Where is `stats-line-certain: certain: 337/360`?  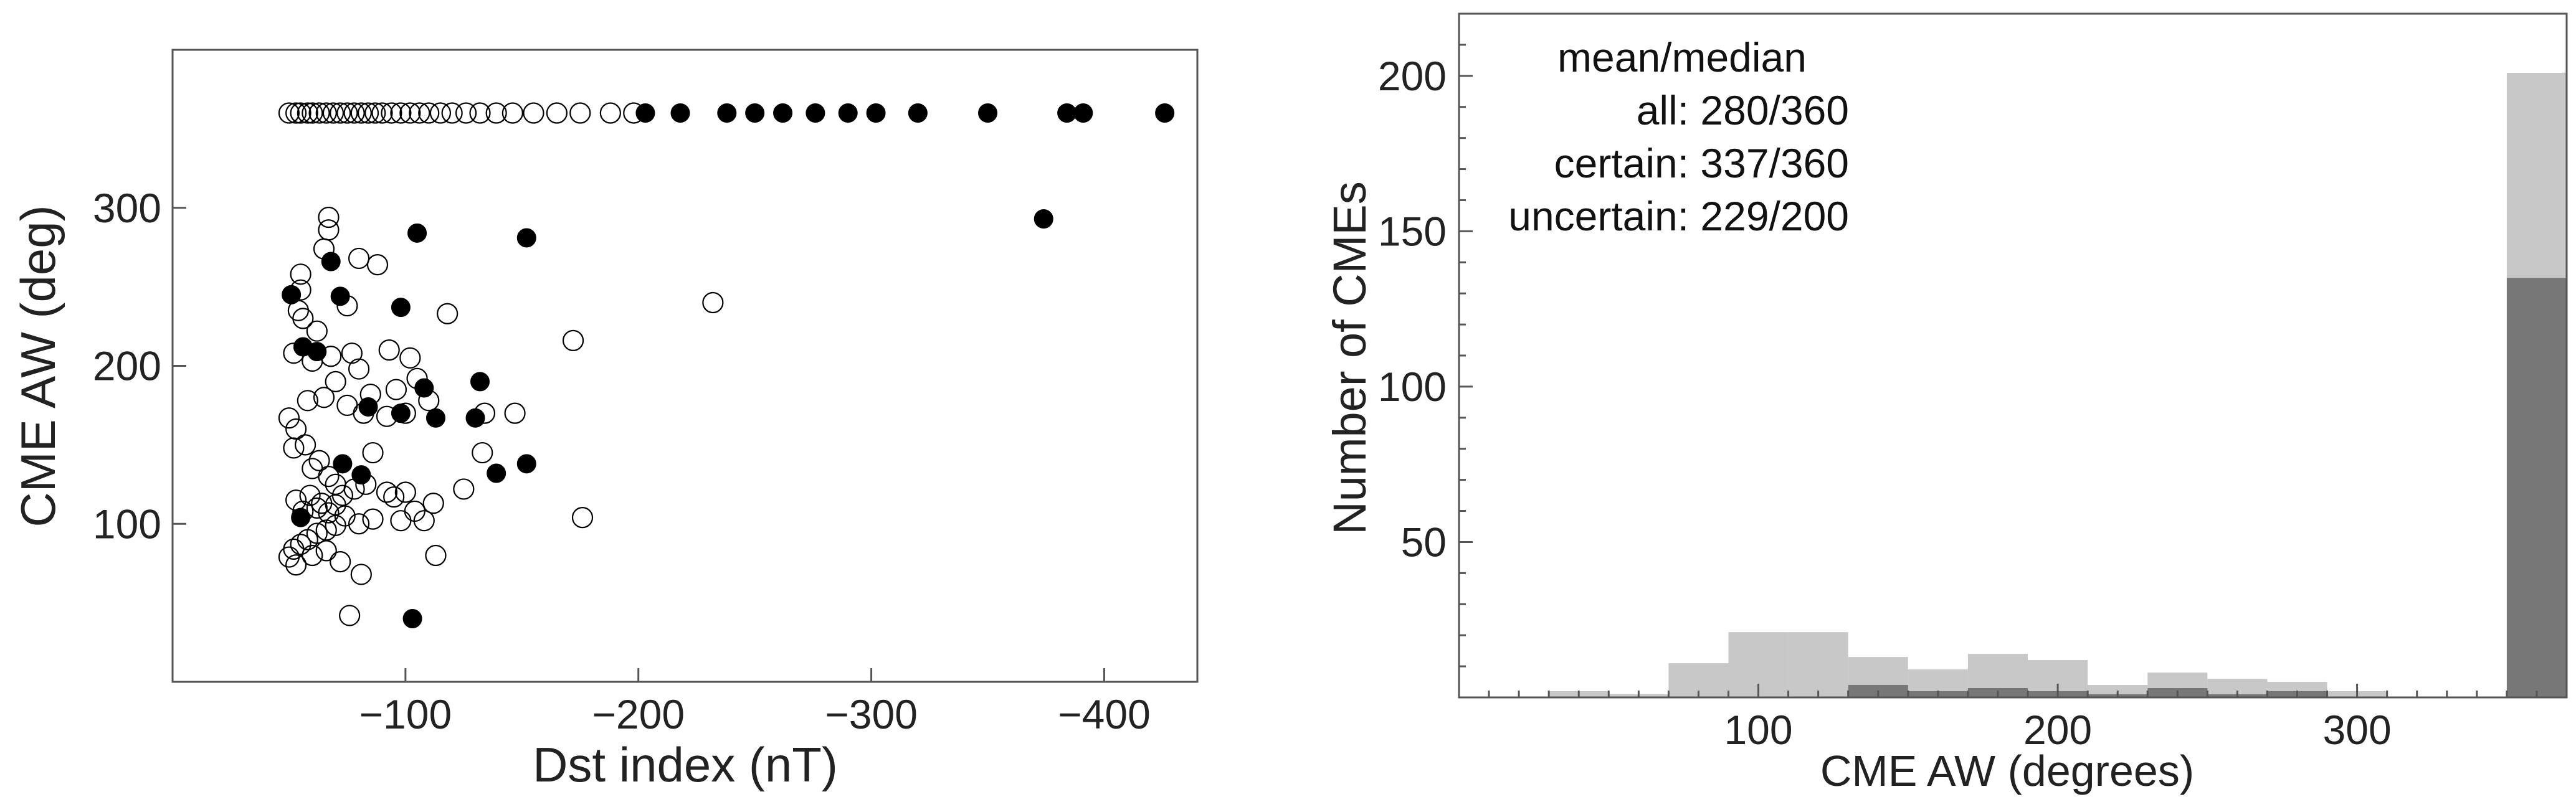 stats-line-certain: certain: 337/360 is located at coordinates (1701, 163).